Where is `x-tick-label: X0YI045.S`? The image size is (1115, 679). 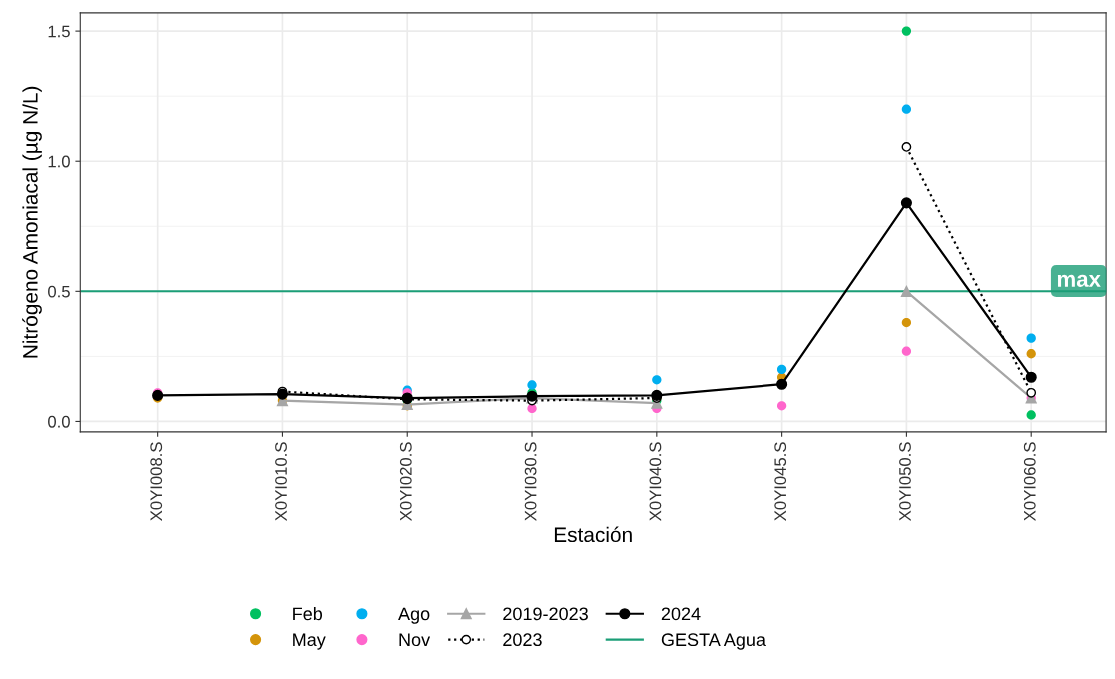
x-tick-label: X0YI045.S is located at coordinates (780, 481).